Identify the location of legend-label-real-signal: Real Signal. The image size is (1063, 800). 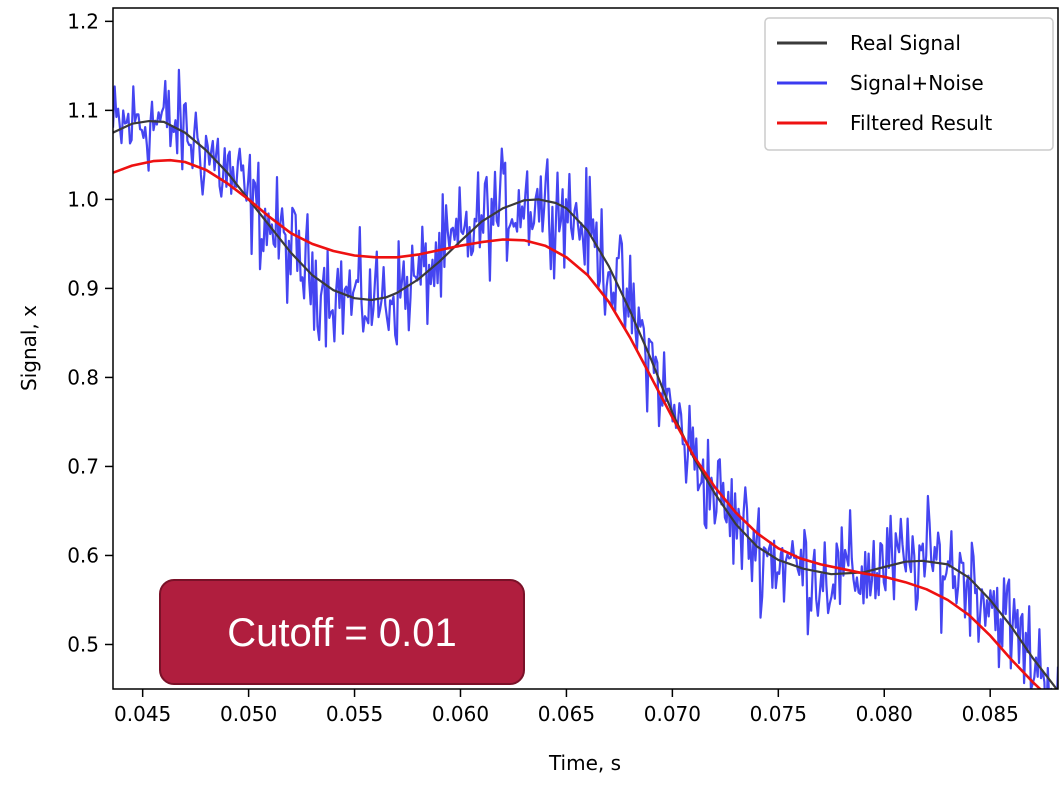
(905, 43).